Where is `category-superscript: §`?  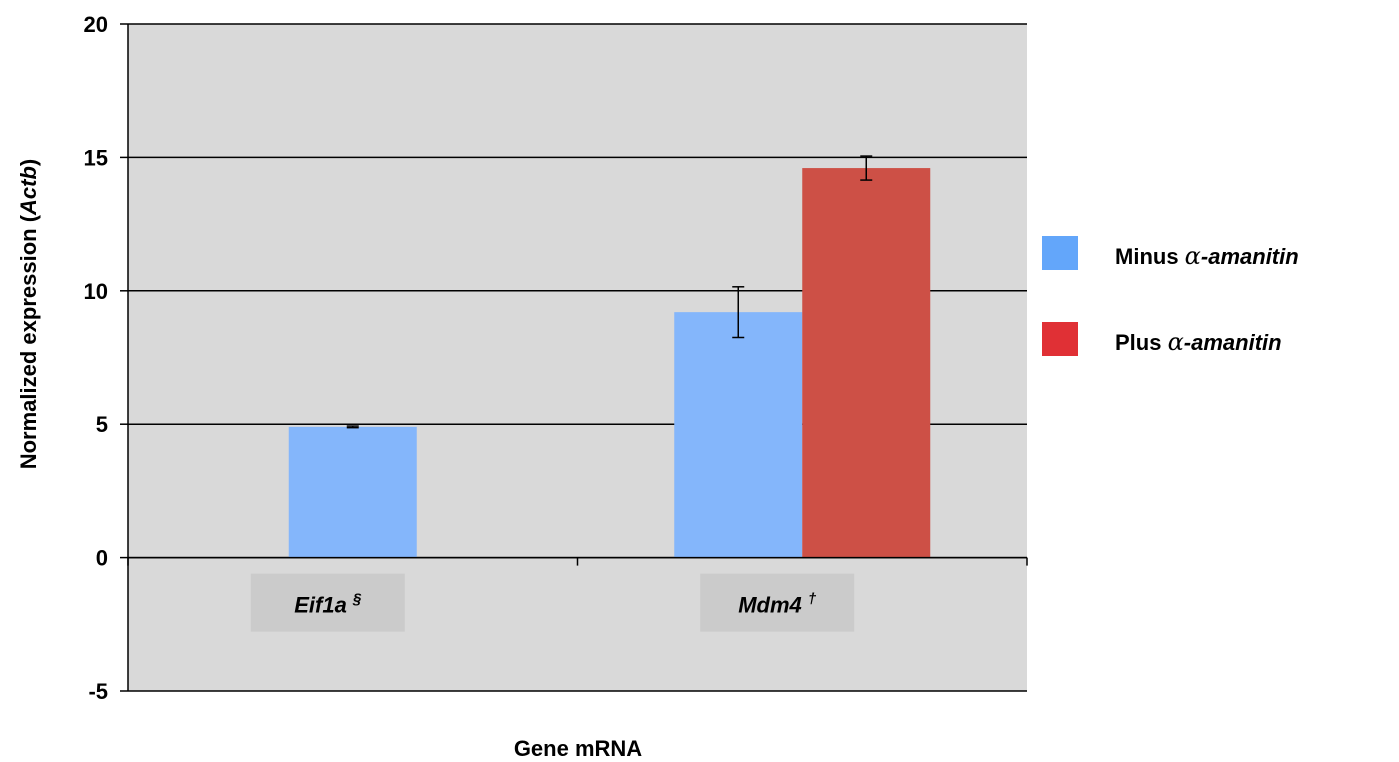 category-superscript: § is located at coordinates (357, 599).